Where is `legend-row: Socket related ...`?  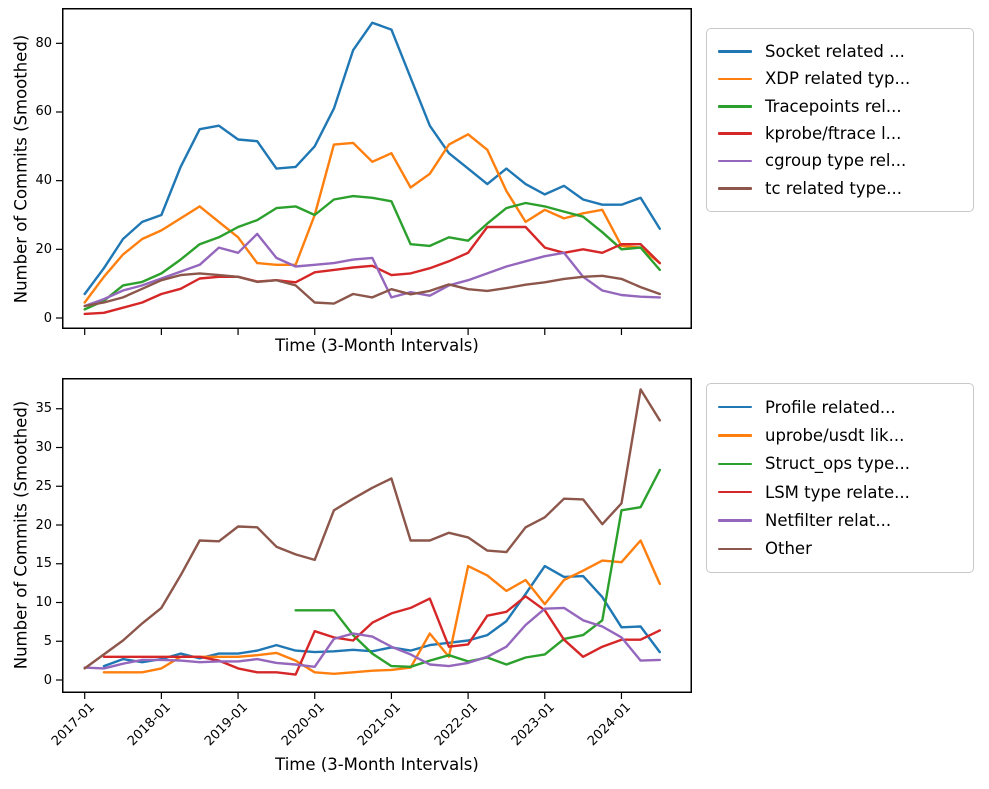 legend-row: Socket related ... is located at coordinates (840, 51).